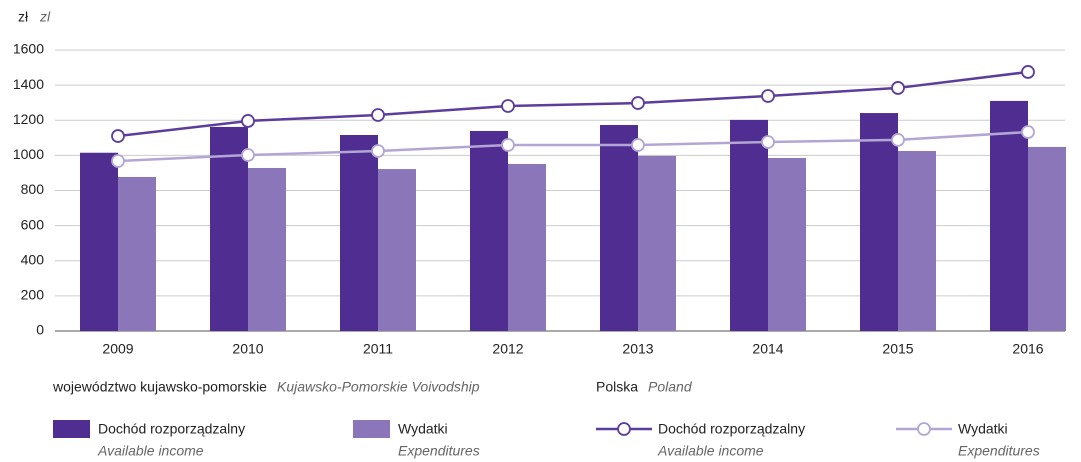 This screenshot has height=462, width=1081. Describe the element at coordinates (23, 17) in the screenshot. I see `y-axis-label: zł` at that location.